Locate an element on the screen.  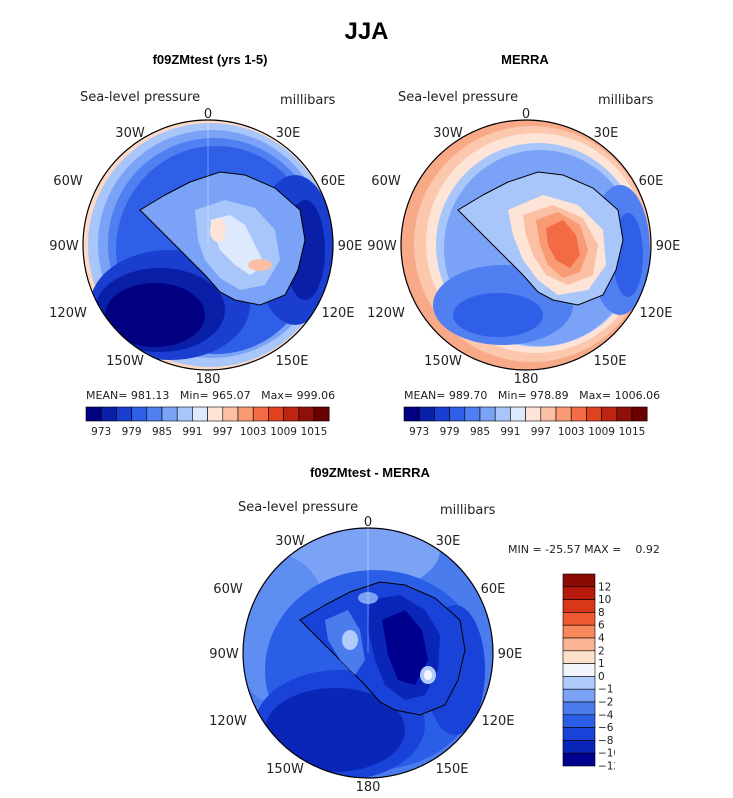
panel-3-map-border is located at coordinates (368, 653).